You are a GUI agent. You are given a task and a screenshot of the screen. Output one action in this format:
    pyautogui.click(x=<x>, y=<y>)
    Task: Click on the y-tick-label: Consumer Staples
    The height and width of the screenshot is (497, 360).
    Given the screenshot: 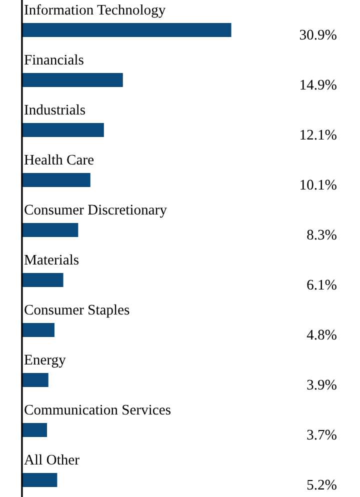 What is the action you would take?
    pyautogui.click(x=77, y=311)
    